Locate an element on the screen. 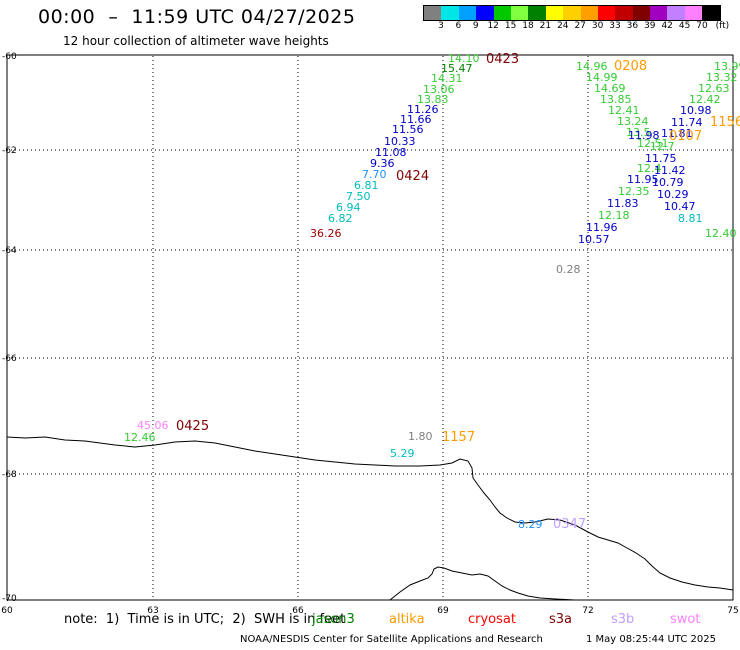 The height and width of the screenshot is (650, 740). pass-time-label: 0424 is located at coordinates (412, 176).